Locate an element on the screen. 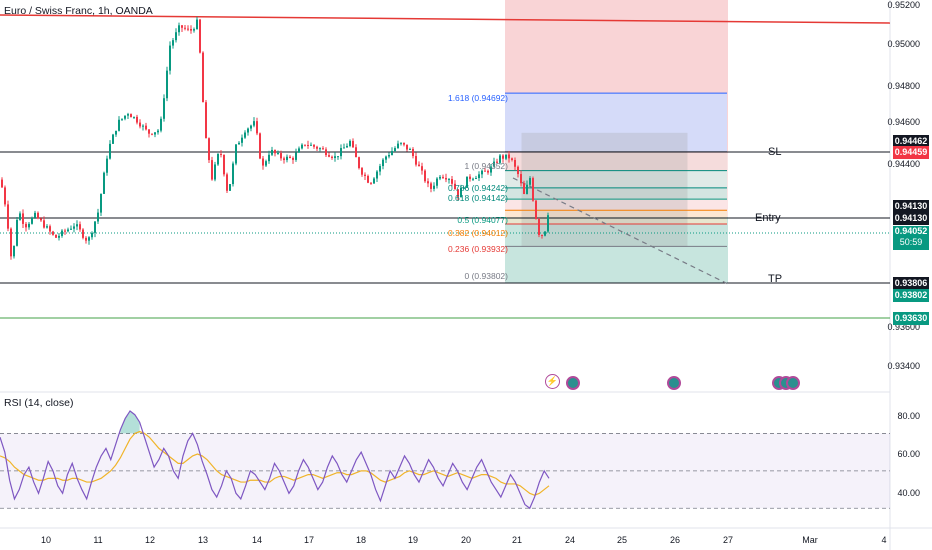 The width and height of the screenshot is (932, 550). projection-line is located at coordinates (620, 231).